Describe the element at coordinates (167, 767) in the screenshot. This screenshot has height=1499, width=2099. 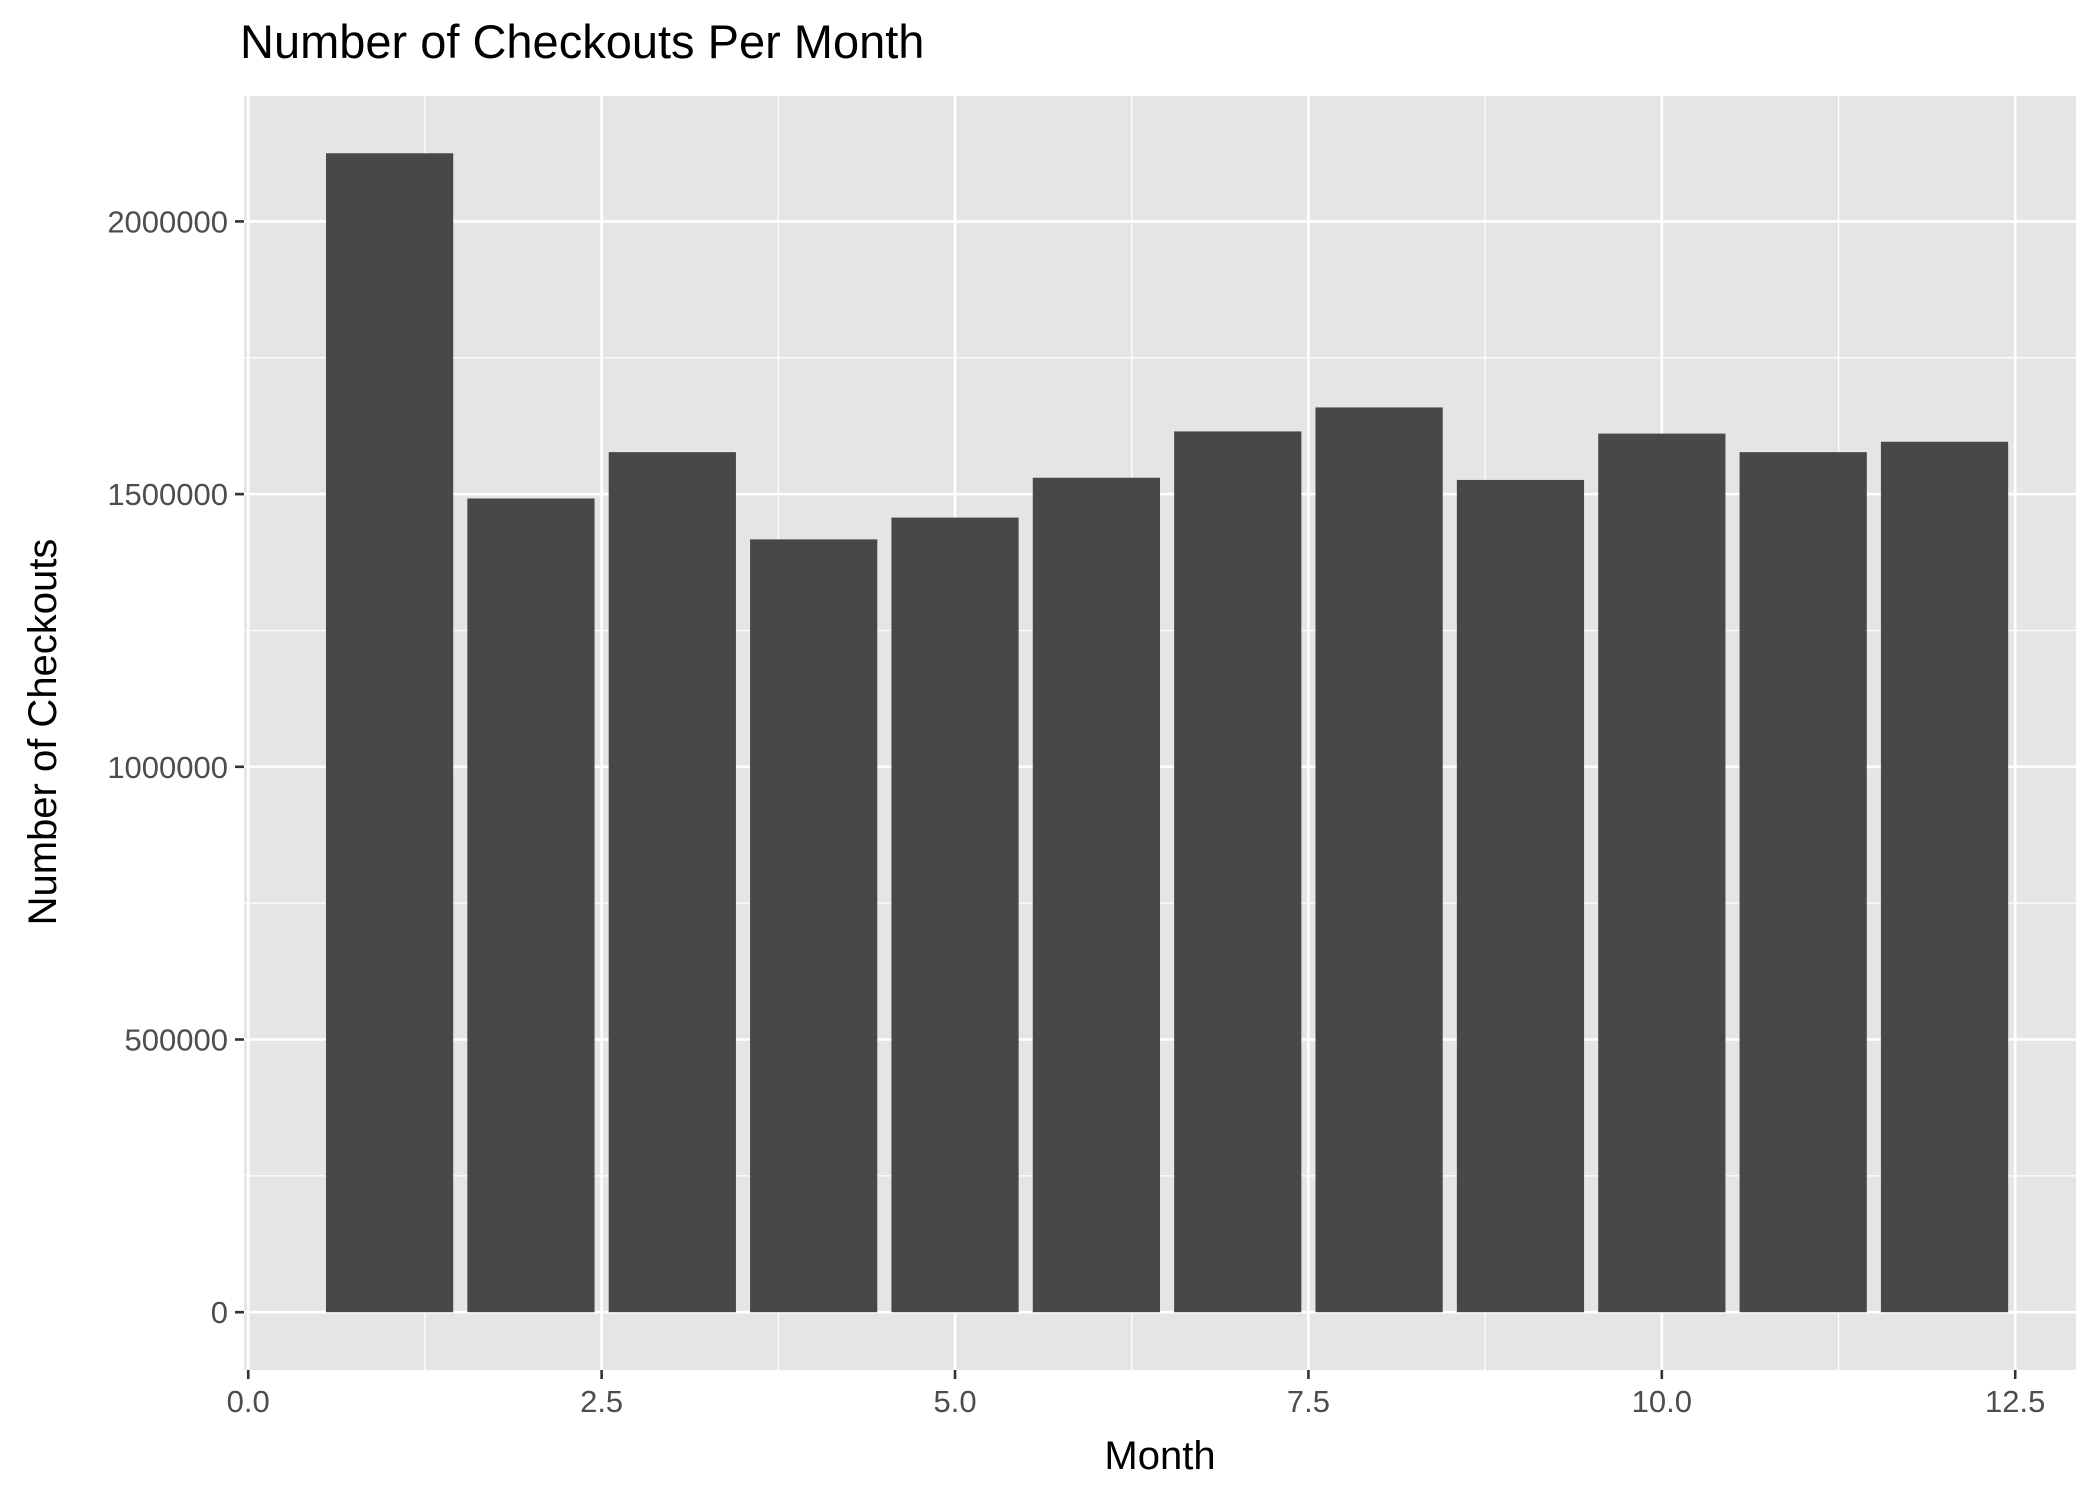
I see `y-tick-label: 1000000` at that location.